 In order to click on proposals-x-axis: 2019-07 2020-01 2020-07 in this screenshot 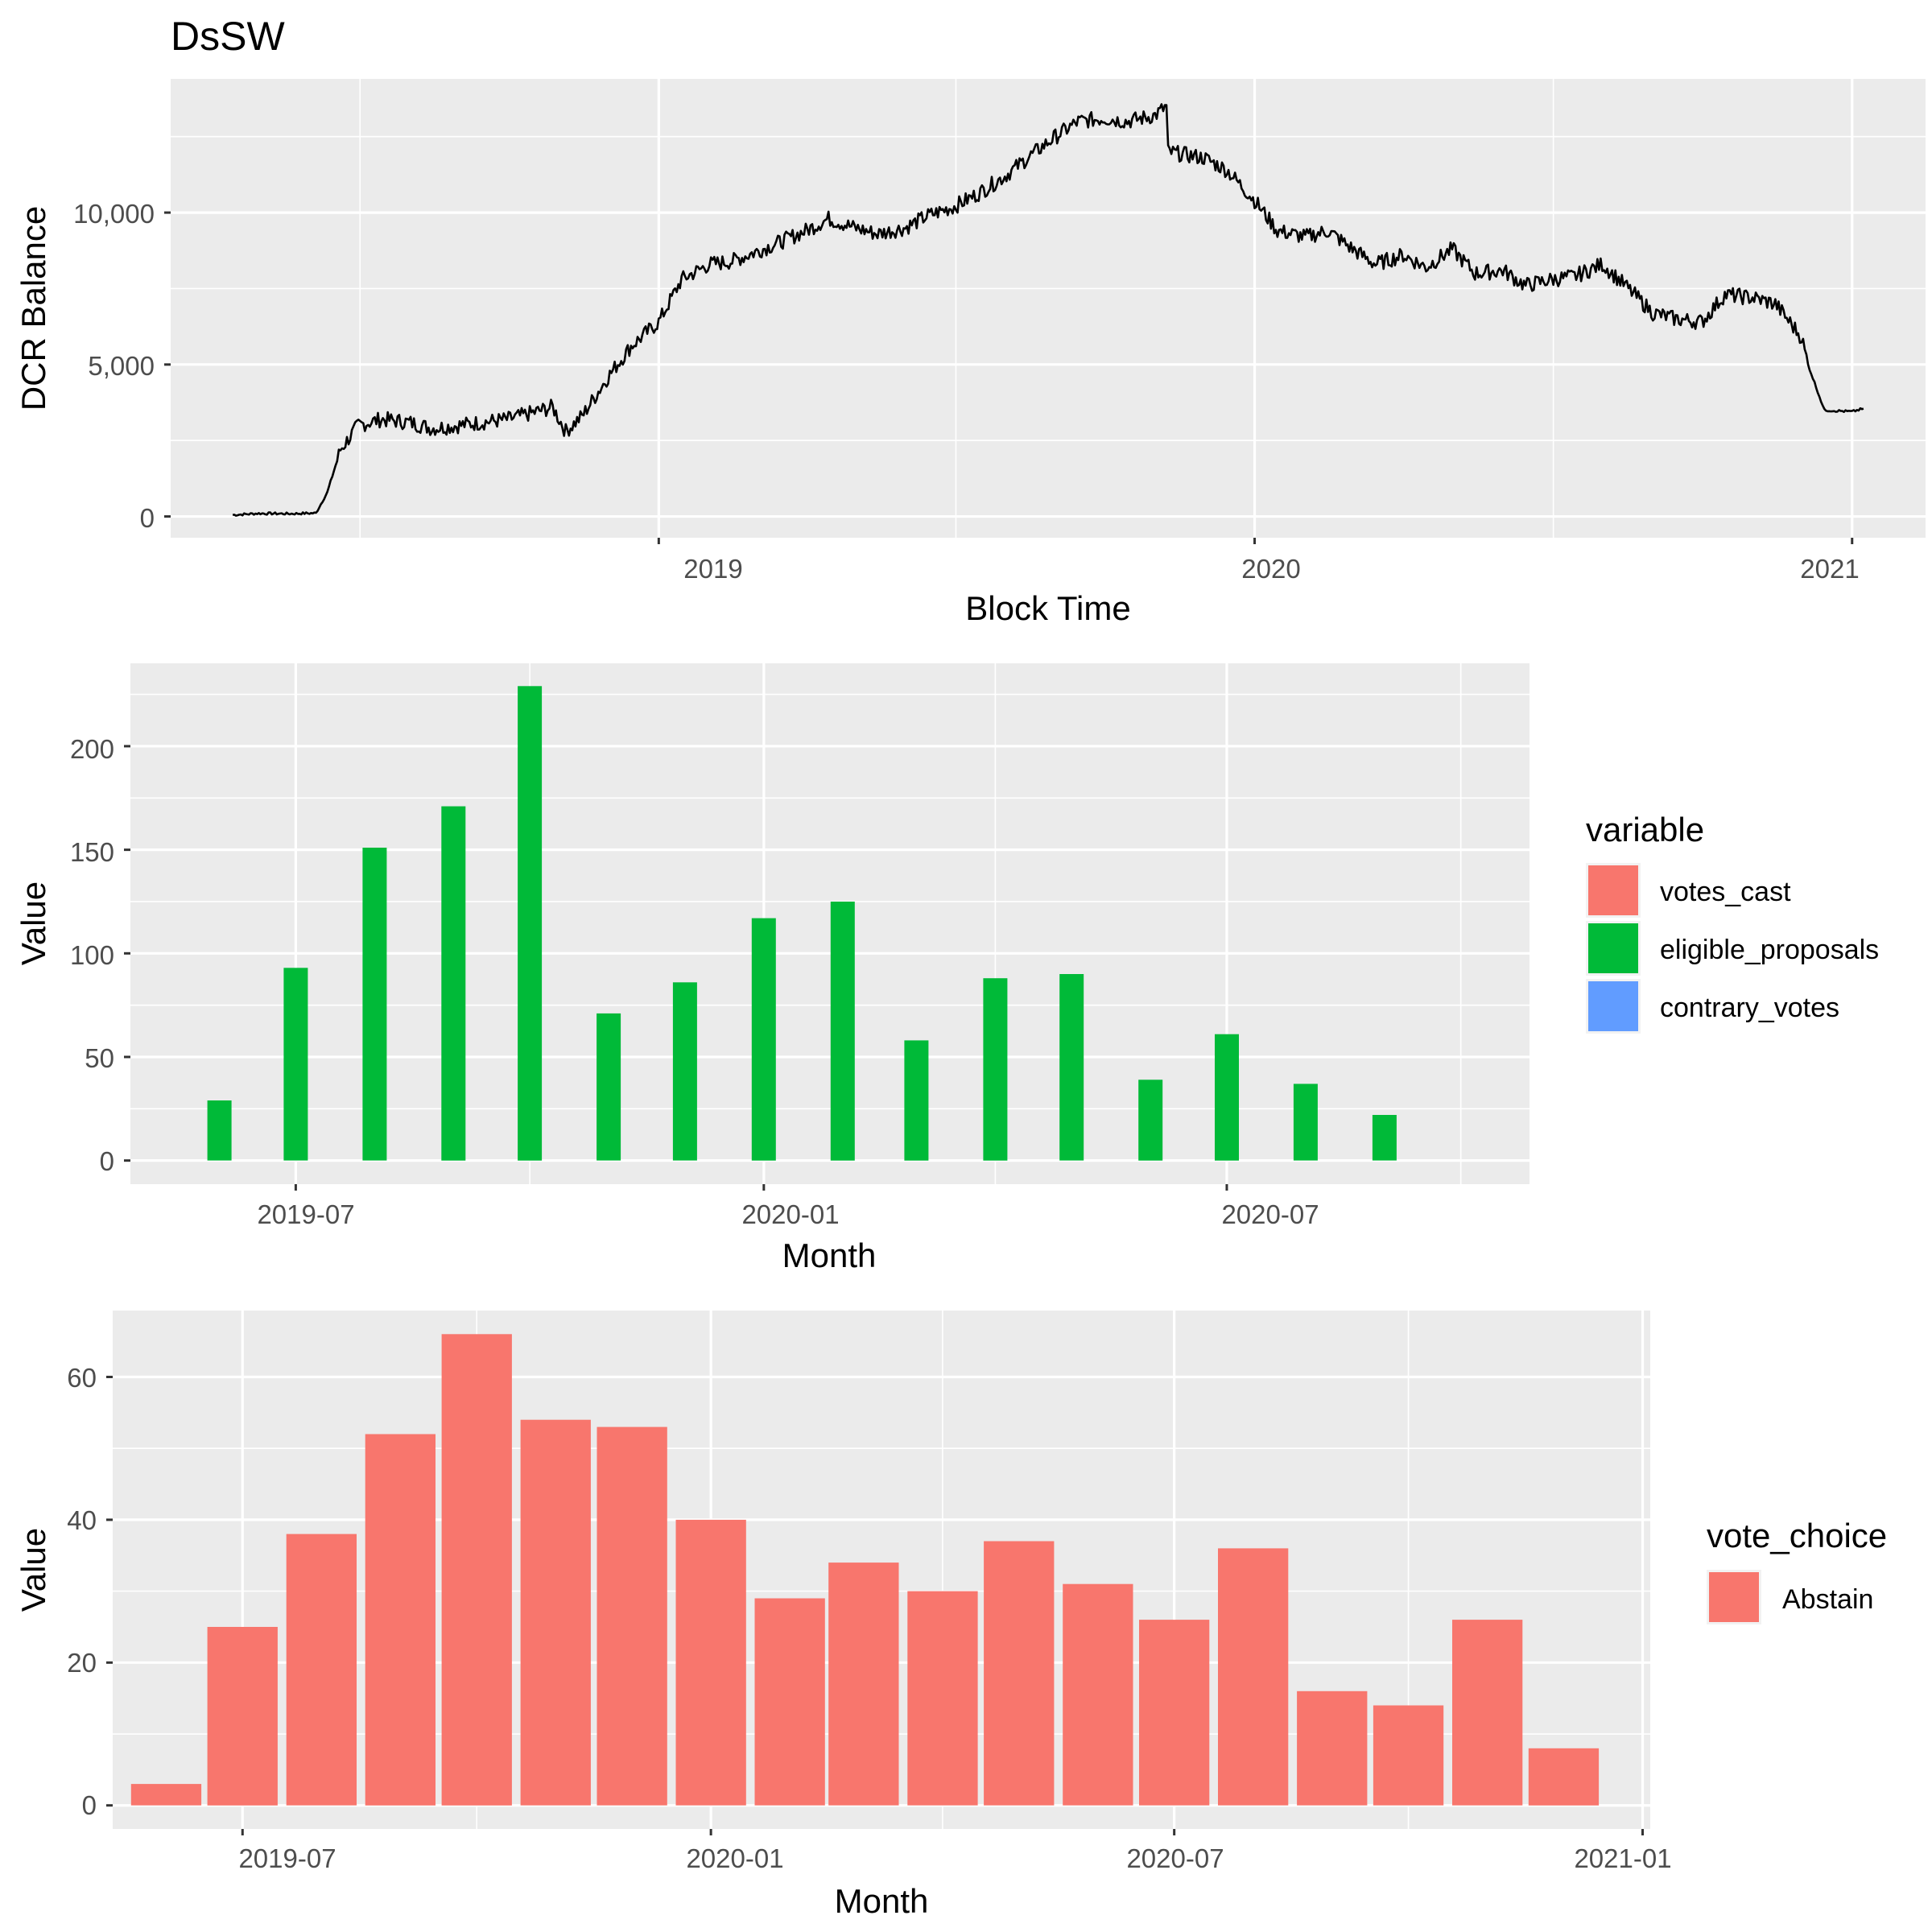, I will do `click(788, 1214)`.